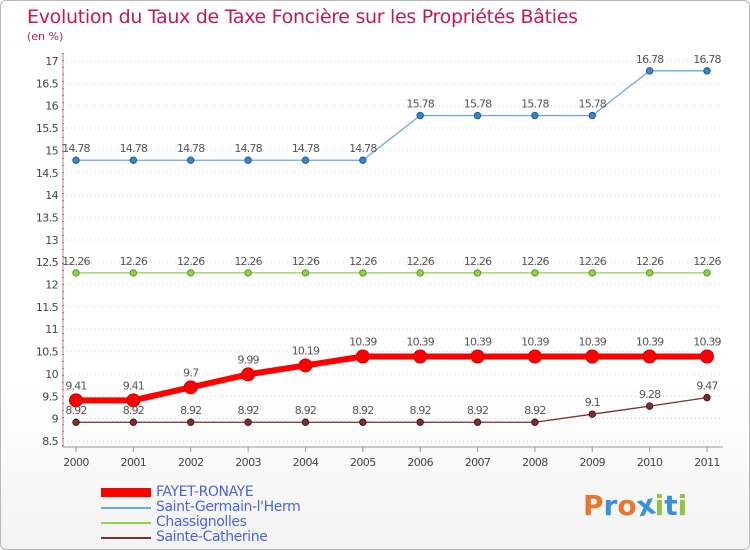 The width and height of the screenshot is (750, 550). What do you see at coordinates (420, 462) in the screenshot?
I see `x-tick-label: 2006` at bounding box center [420, 462].